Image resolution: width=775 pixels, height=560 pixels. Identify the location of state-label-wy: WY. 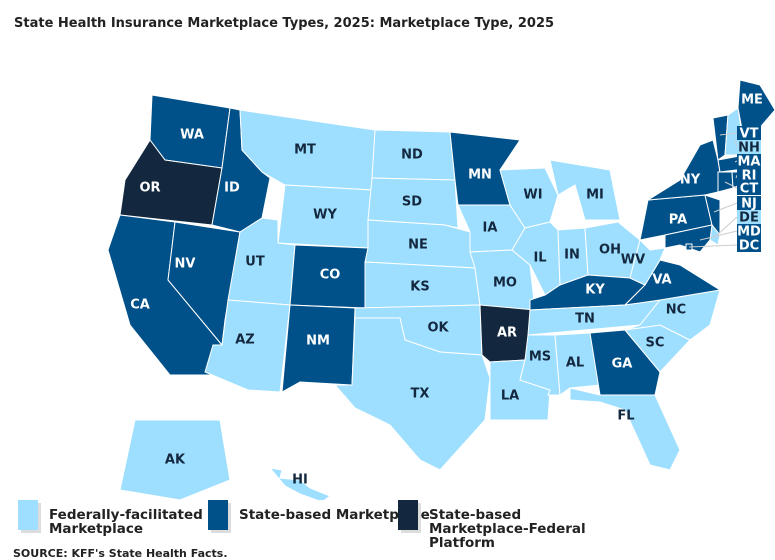
(325, 215).